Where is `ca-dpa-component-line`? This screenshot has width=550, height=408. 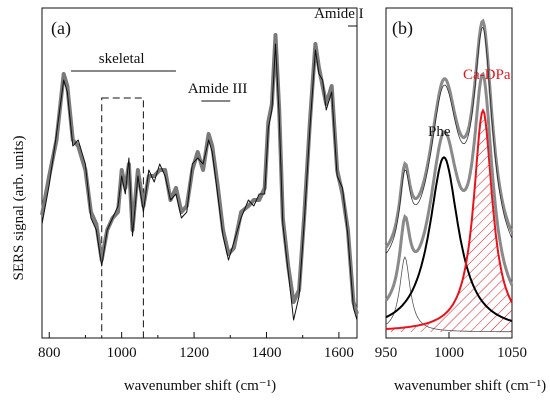
ca-dpa-component-line is located at coordinates (449, 219).